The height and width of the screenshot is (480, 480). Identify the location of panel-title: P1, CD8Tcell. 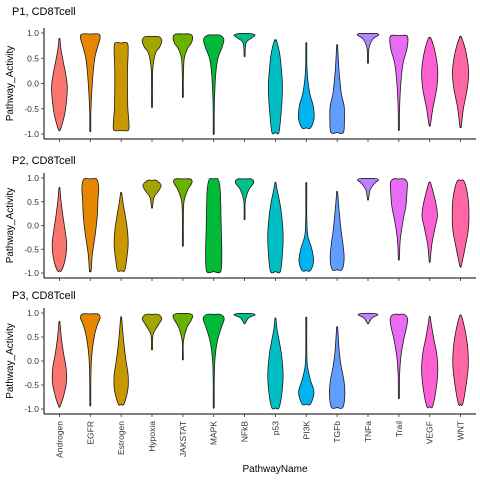
(44, 12).